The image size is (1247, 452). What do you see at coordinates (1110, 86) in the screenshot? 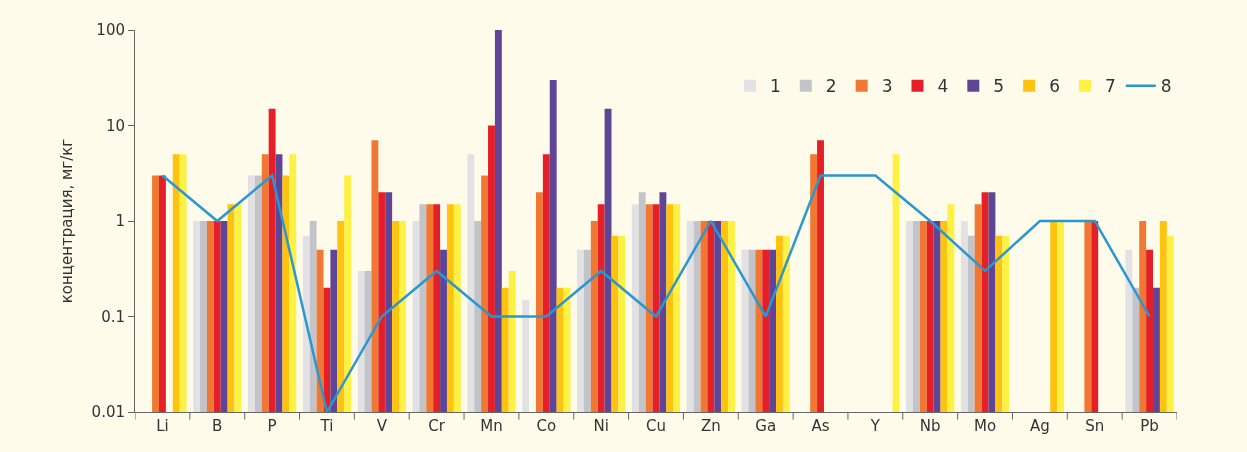
I see `legend-label: 7` at bounding box center [1110, 86].